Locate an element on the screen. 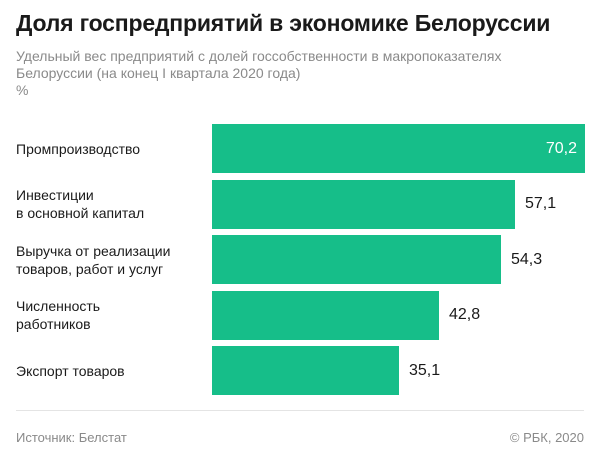 The width and height of the screenshot is (600, 464). category-label: Экспорт товаров is located at coordinates (111, 371).